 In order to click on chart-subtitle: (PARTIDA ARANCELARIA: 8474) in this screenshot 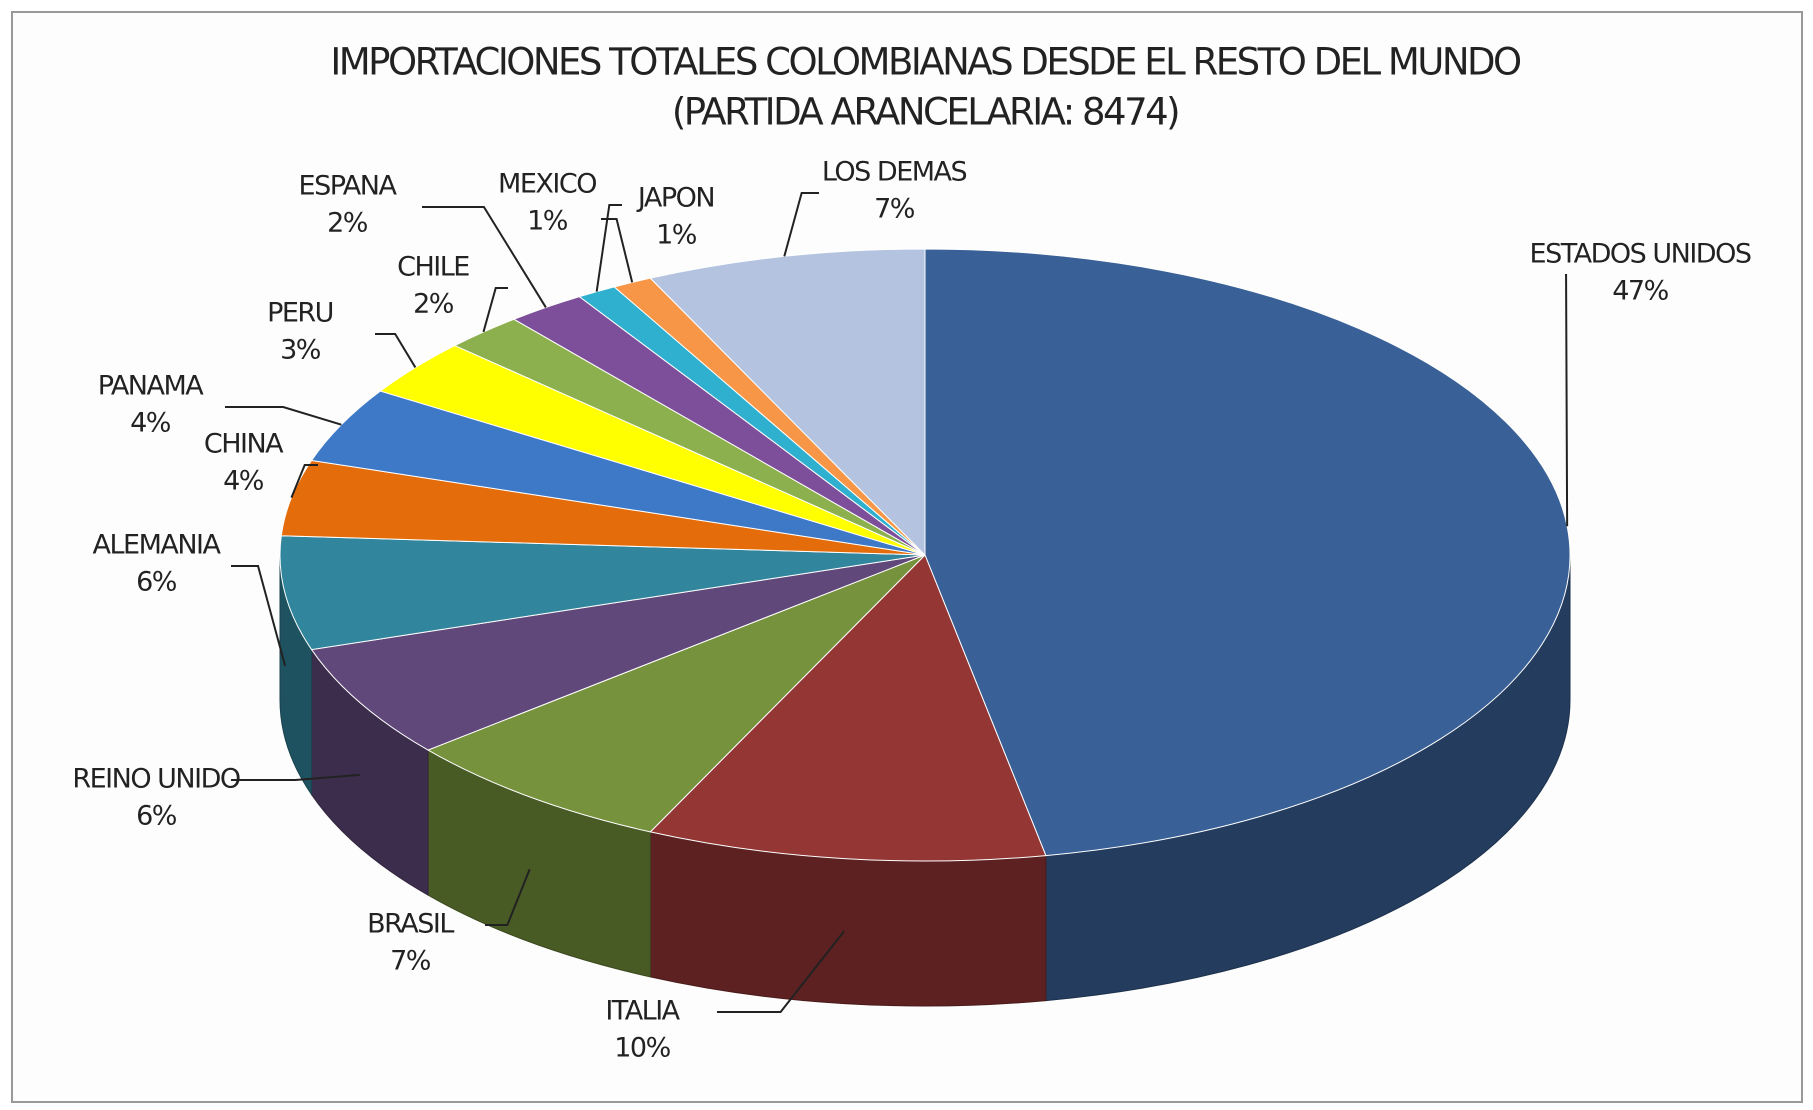, I will do `click(925, 112)`.